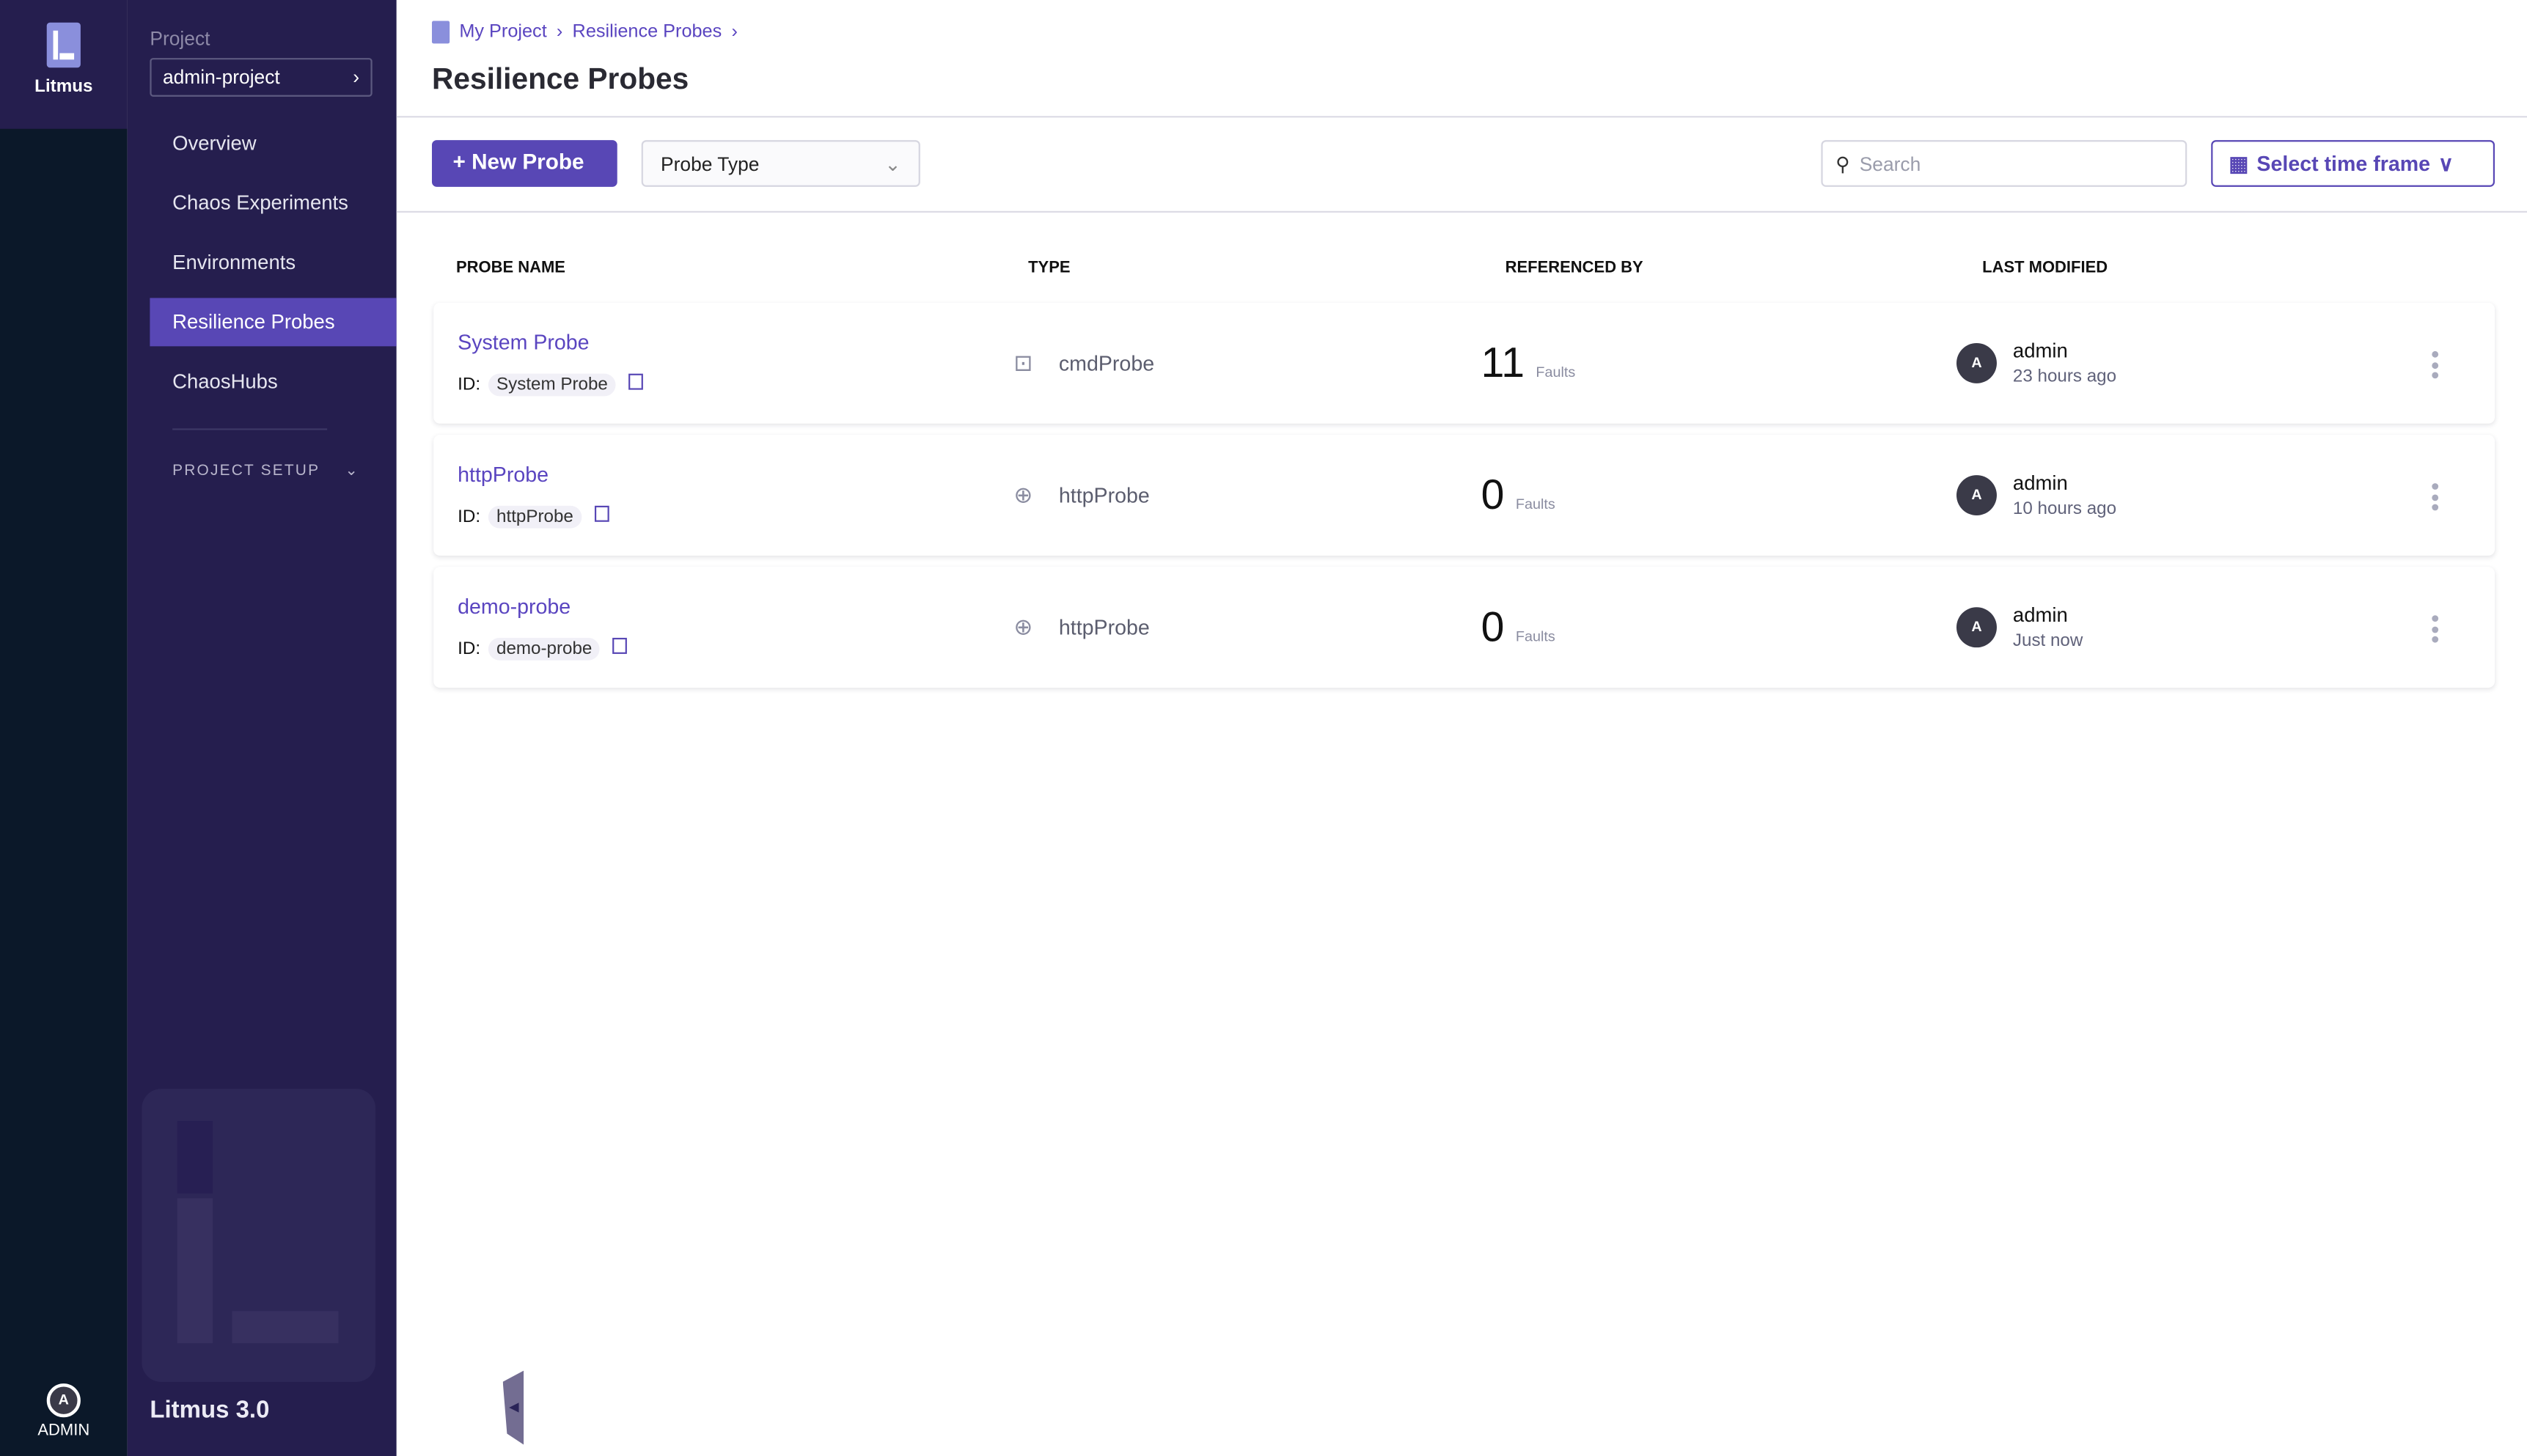 This screenshot has height=1456, width=2527. What do you see at coordinates (1461, 211) in the screenshot?
I see `toolbar-divider` at bounding box center [1461, 211].